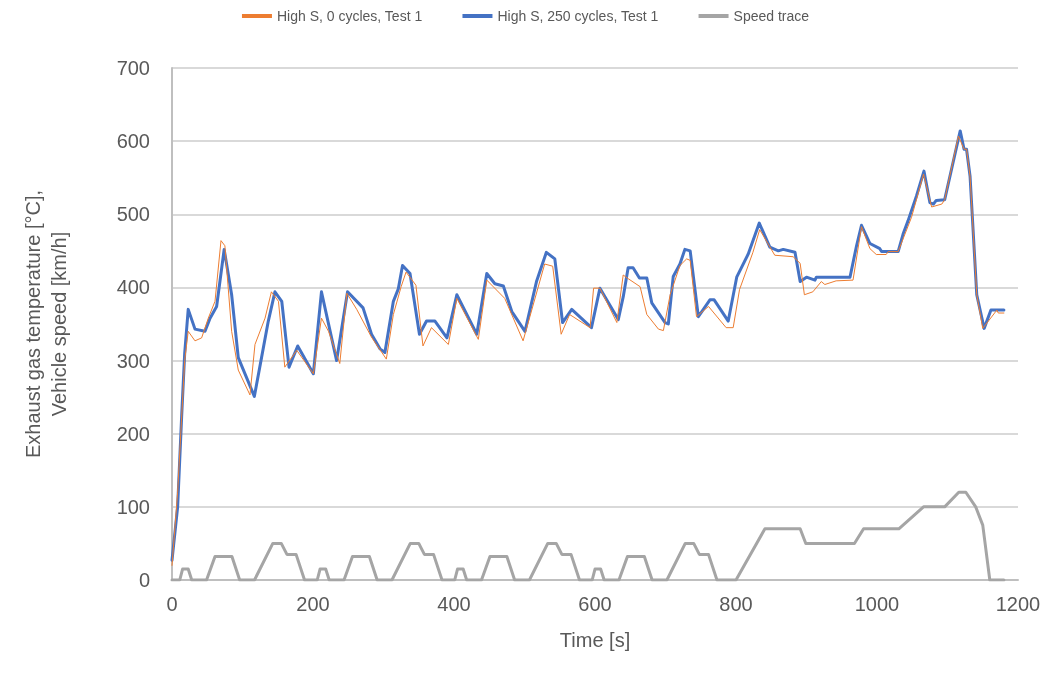 This screenshot has height=680, width=1051. I want to click on y-tick-label: 500, so click(133, 214).